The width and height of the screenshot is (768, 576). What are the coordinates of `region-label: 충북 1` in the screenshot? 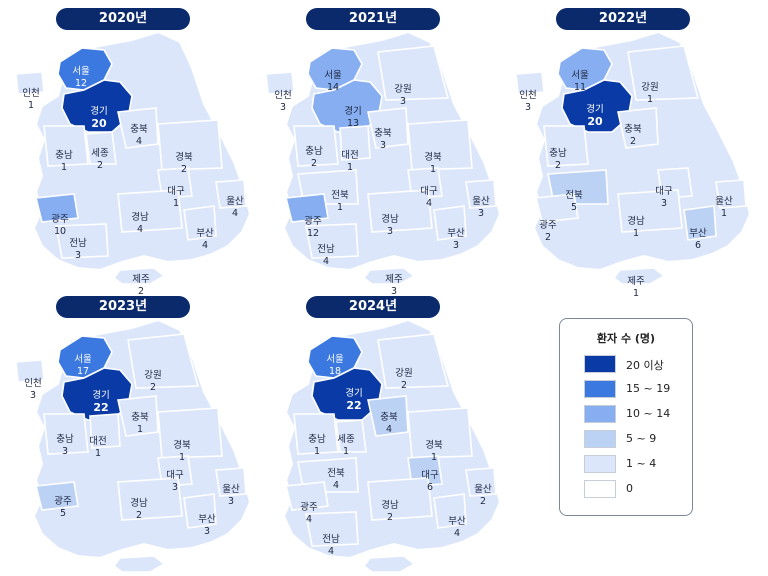 It's located at (140, 424).